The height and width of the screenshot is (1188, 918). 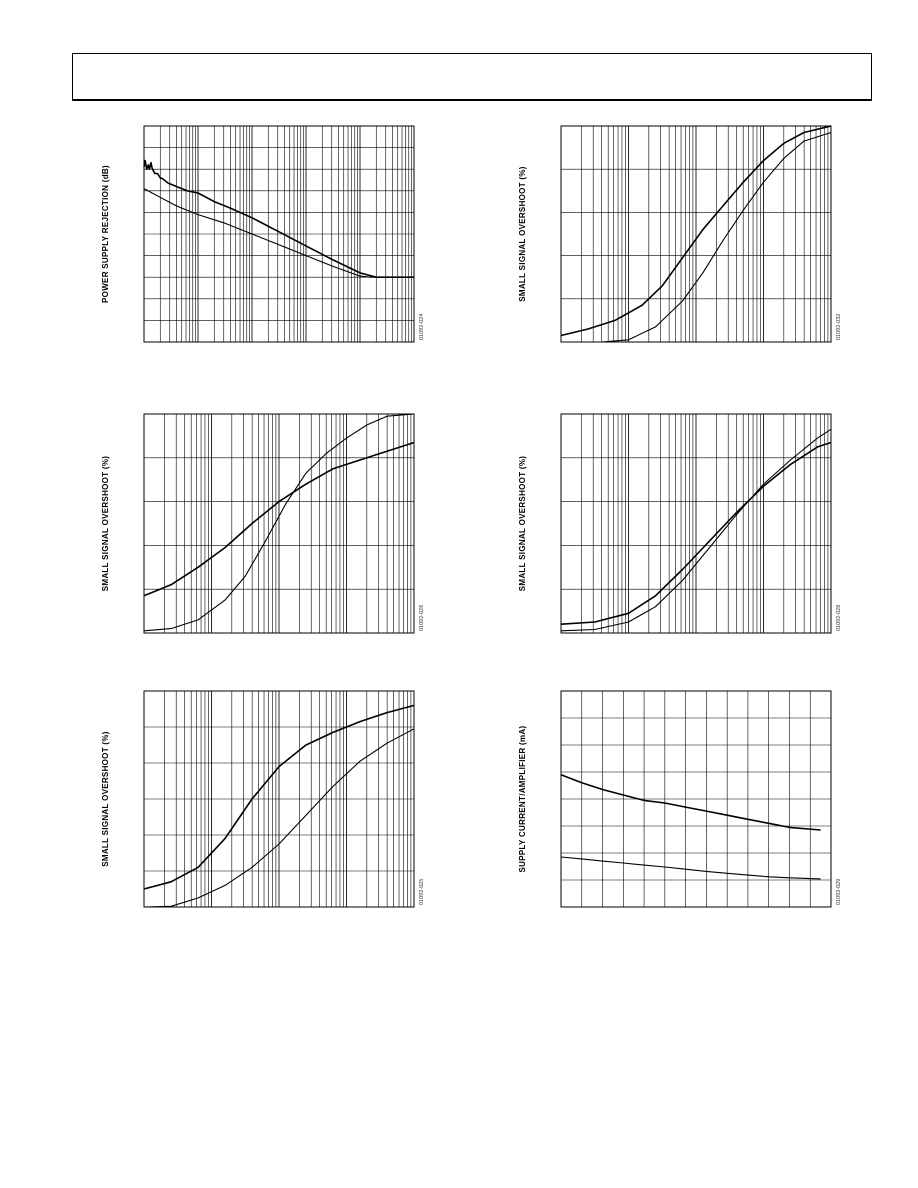 I want to click on y-axis-label: POWER SUPPLY REJECTION (dB), so click(x=105, y=234).